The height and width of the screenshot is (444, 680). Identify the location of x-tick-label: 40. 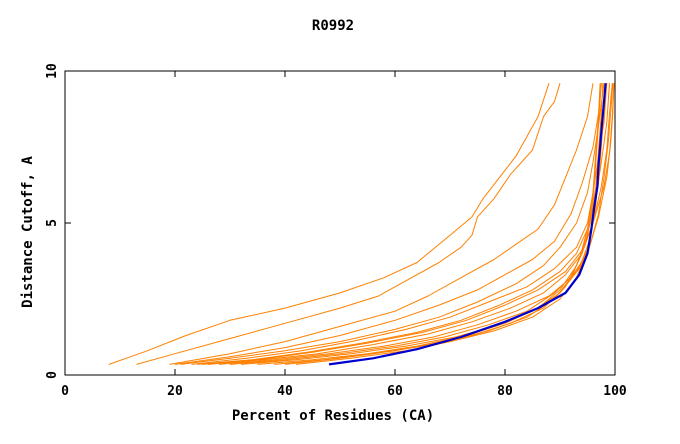
(285, 391).